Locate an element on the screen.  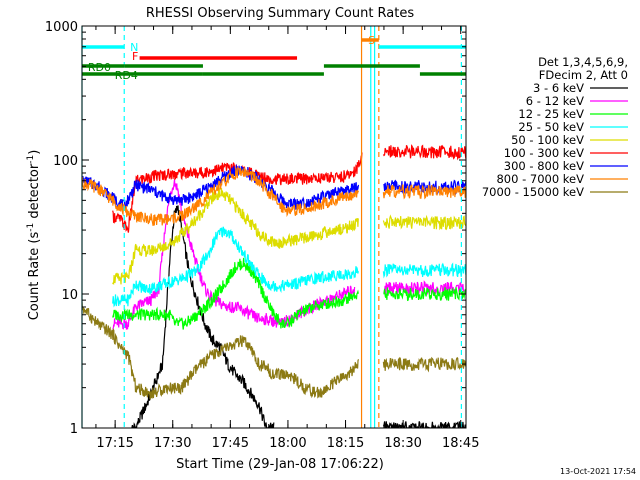
y-tick-label: 1000 is located at coordinates (61, 27).